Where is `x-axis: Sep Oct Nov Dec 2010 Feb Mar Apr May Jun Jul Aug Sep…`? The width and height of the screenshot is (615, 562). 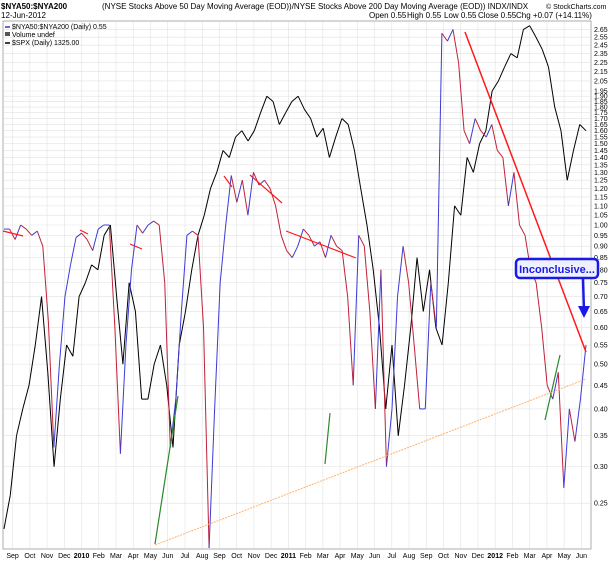 x-axis: Sep Oct Nov Dec 2010 Feb Mar Apr May Jun Jul Aug Sep… is located at coordinates (296, 556).